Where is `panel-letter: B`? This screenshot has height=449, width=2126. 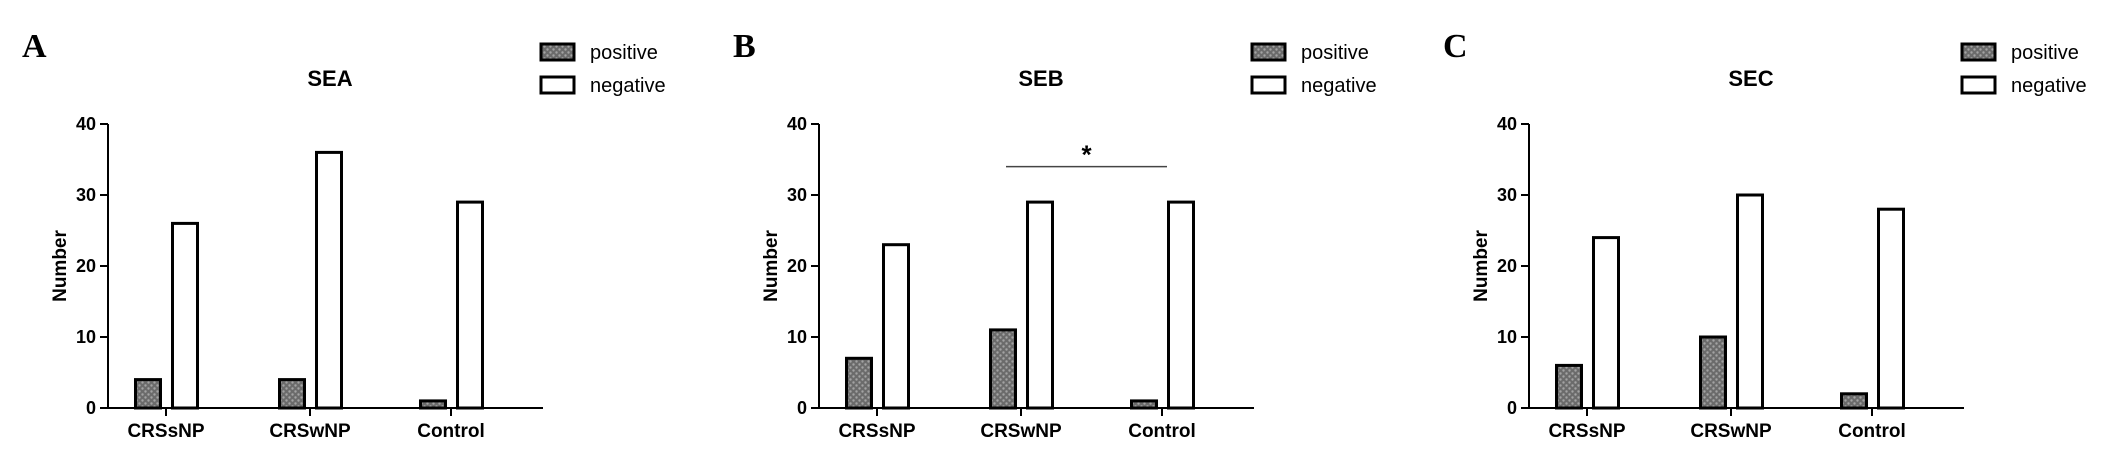
panel-letter: B is located at coordinates (744, 46).